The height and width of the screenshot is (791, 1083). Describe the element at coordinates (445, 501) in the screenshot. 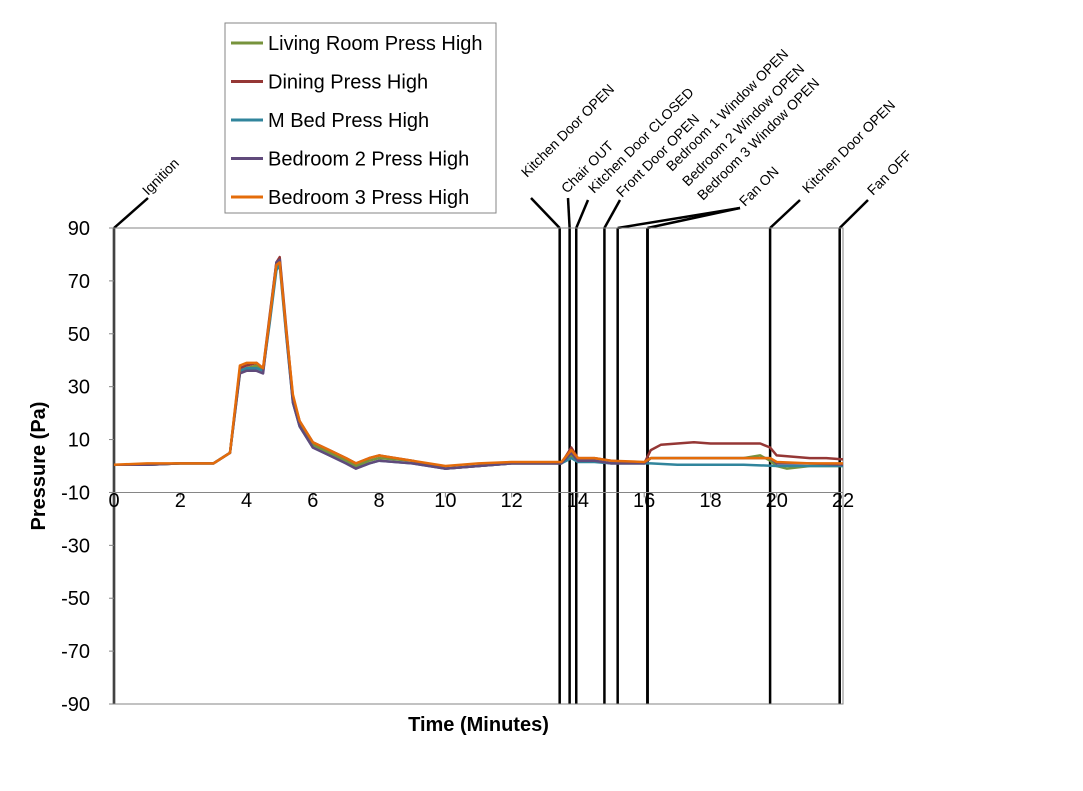

I see `x-tick-label: 10` at that location.